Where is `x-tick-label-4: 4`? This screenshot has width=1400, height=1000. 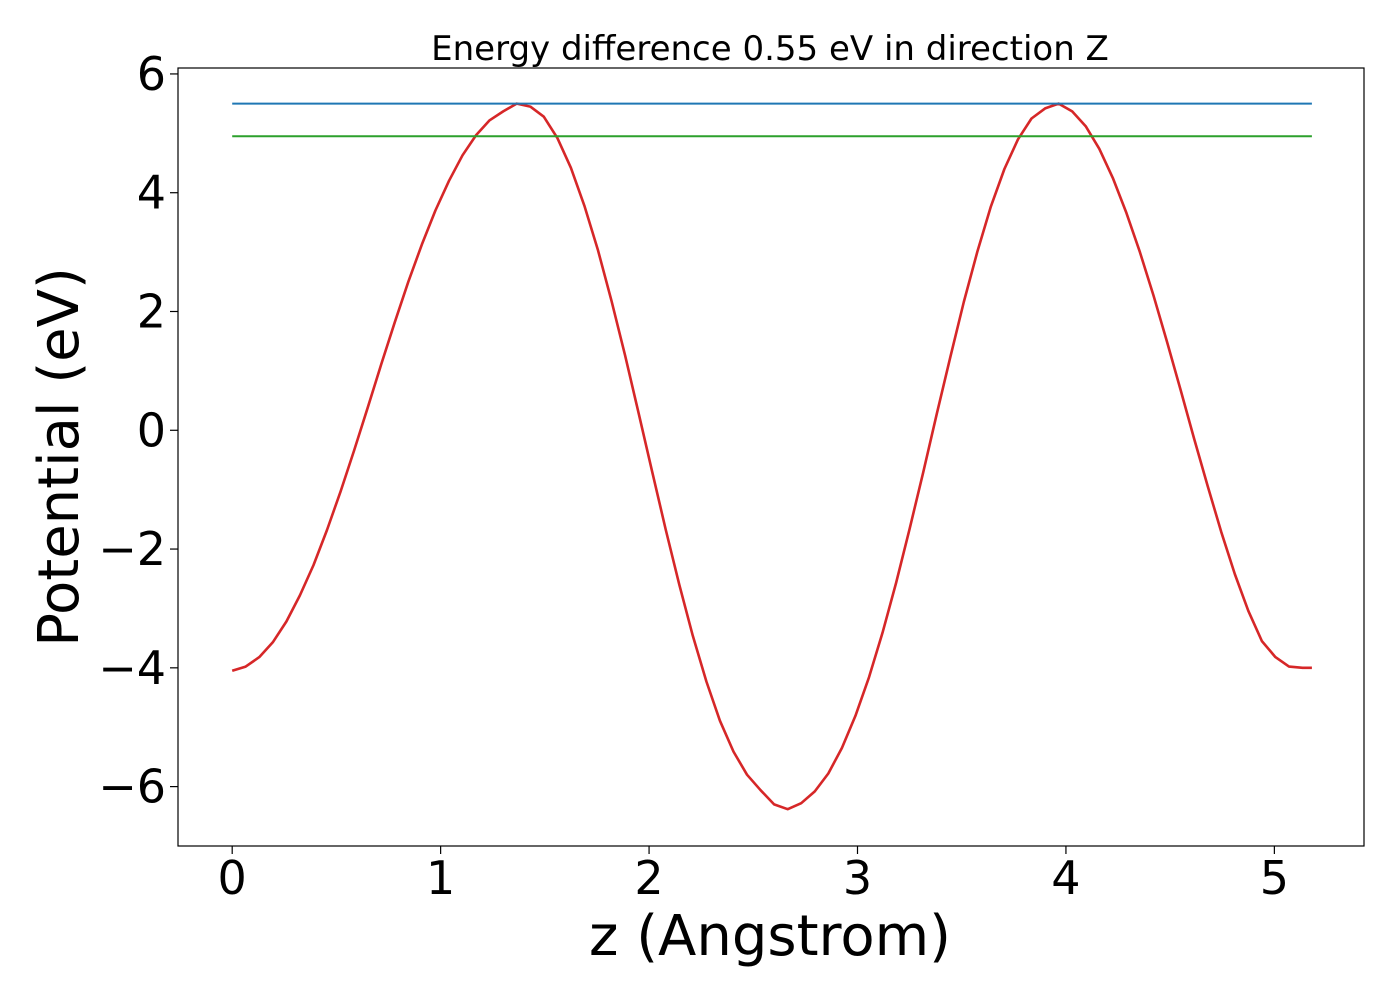 x-tick-label-4: 4 is located at coordinates (1065, 878).